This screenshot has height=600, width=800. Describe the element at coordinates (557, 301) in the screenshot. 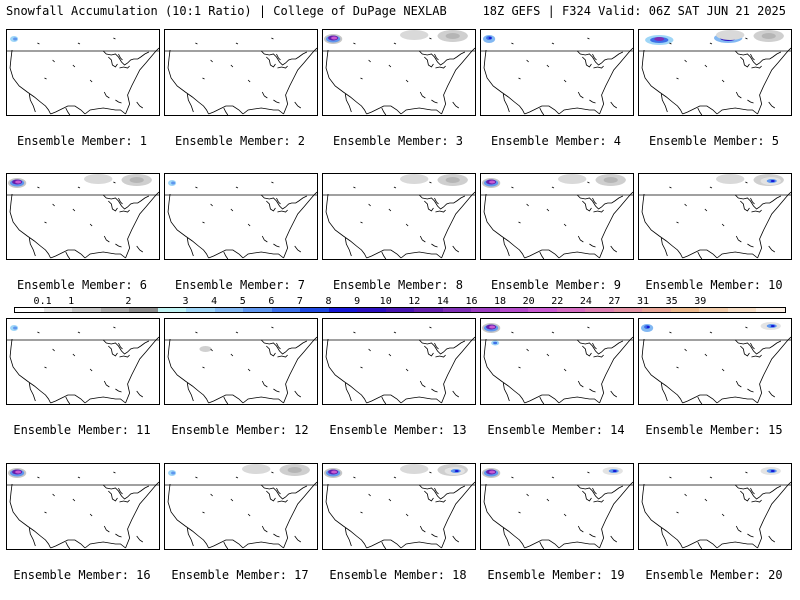

I see `color-scale-tick-label: 22` at that location.